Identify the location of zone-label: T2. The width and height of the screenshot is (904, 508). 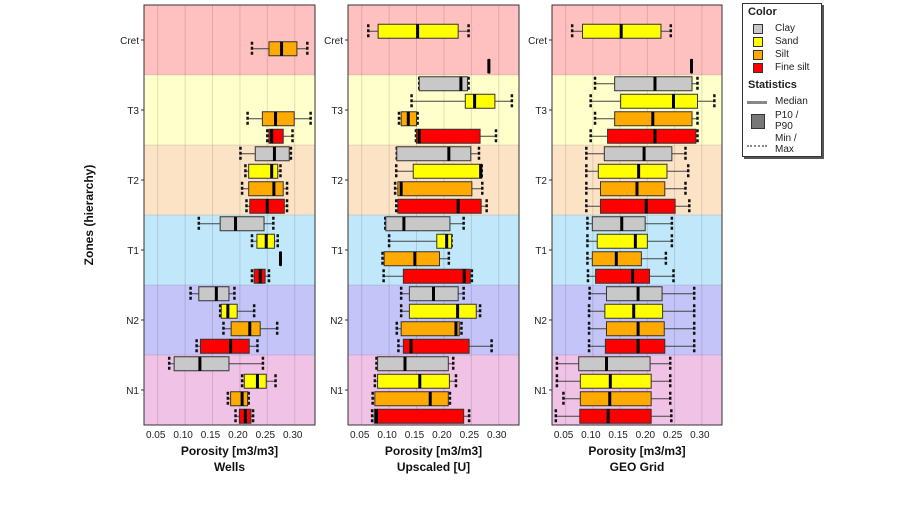
(541, 181).